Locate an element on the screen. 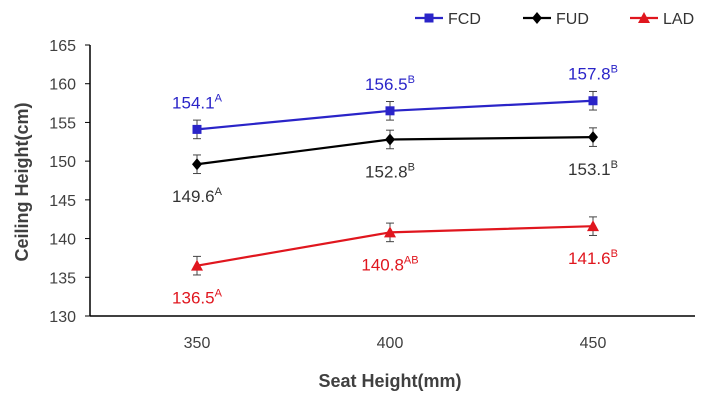 This screenshot has width=713, height=400. legend-label: LAD is located at coordinates (678, 19).